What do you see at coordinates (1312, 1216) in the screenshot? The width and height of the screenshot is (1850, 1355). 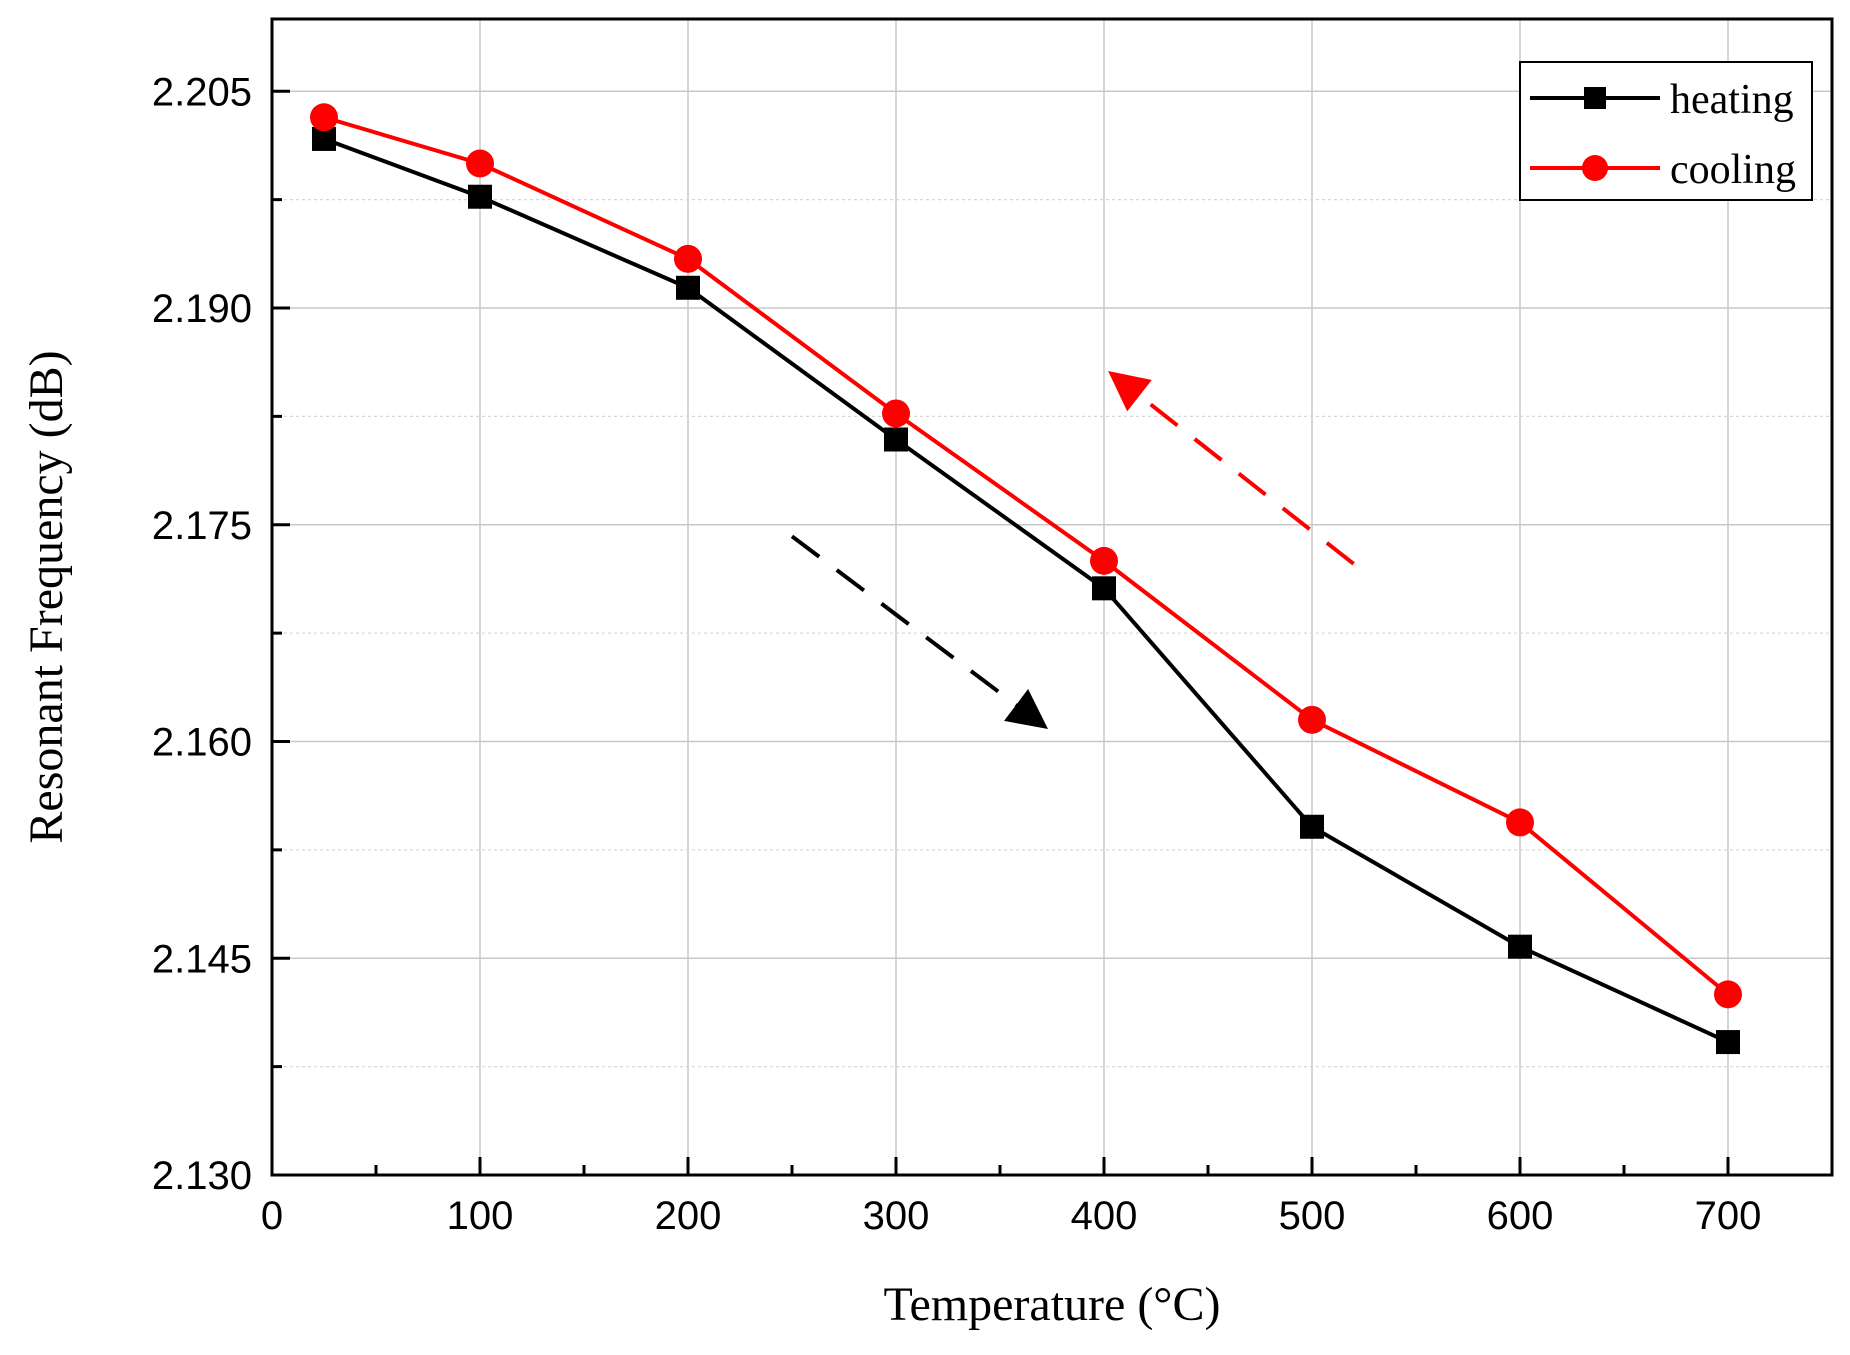 I see `x-tick-label: 500` at bounding box center [1312, 1216].